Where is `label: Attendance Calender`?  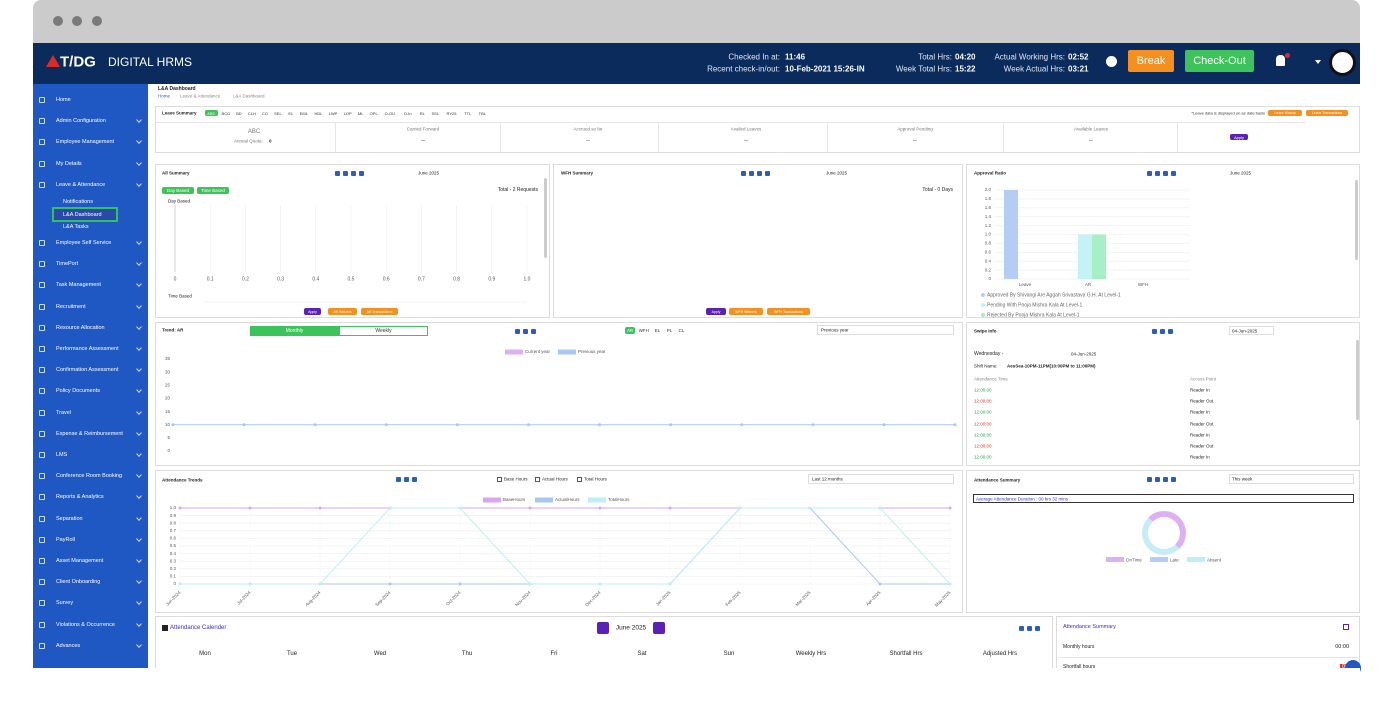
label: Attendance Calender is located at coordinates (198, 628).